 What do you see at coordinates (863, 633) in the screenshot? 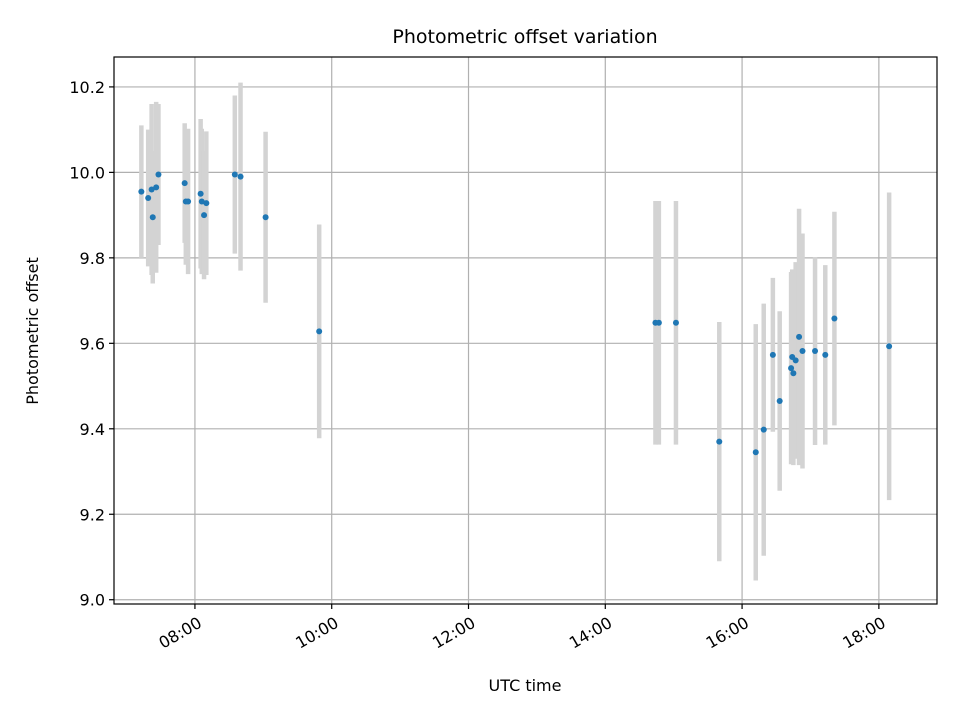
I see `x-tick-label: 18:00` at bounding box center [863, 633].